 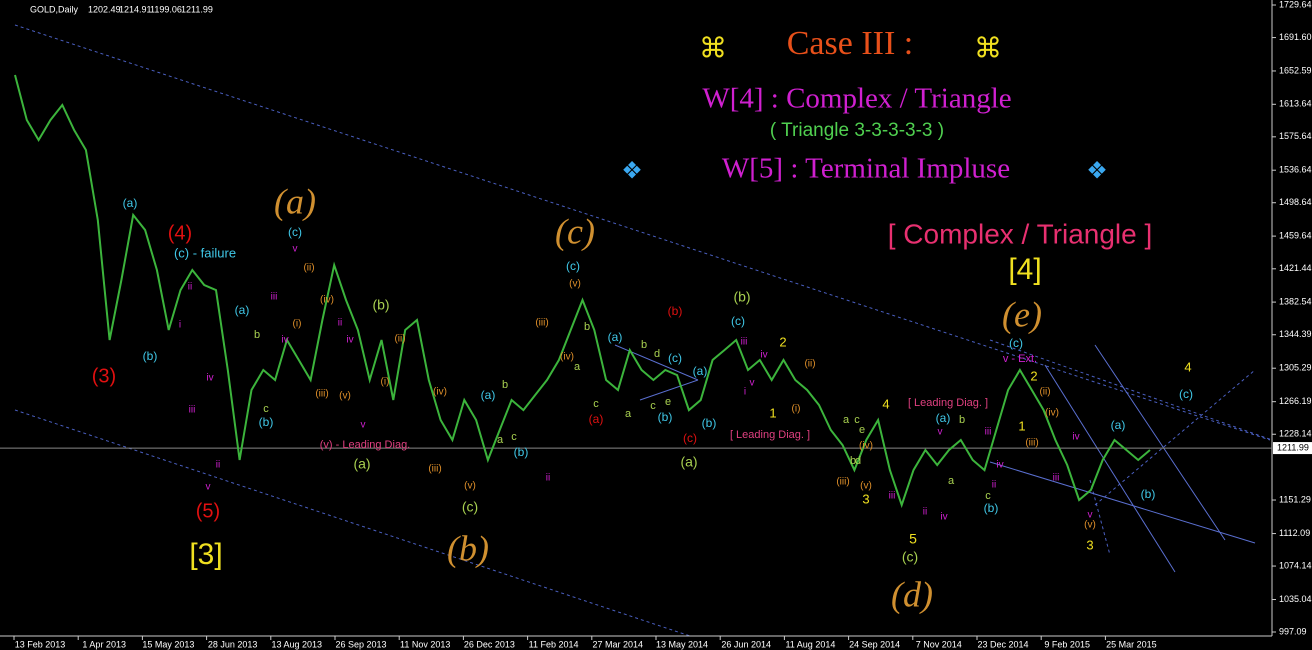 I want to click on wave-label: 5, so click(x=913, y=539).